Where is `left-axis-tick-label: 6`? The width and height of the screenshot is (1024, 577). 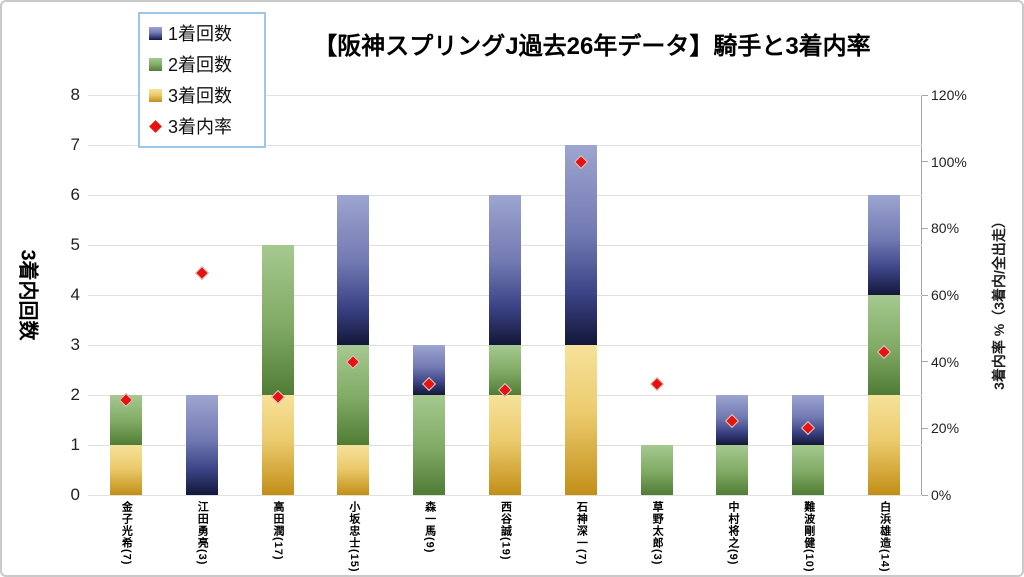
left-axis-tick-label: 6 is located at coordinates (75, 194).